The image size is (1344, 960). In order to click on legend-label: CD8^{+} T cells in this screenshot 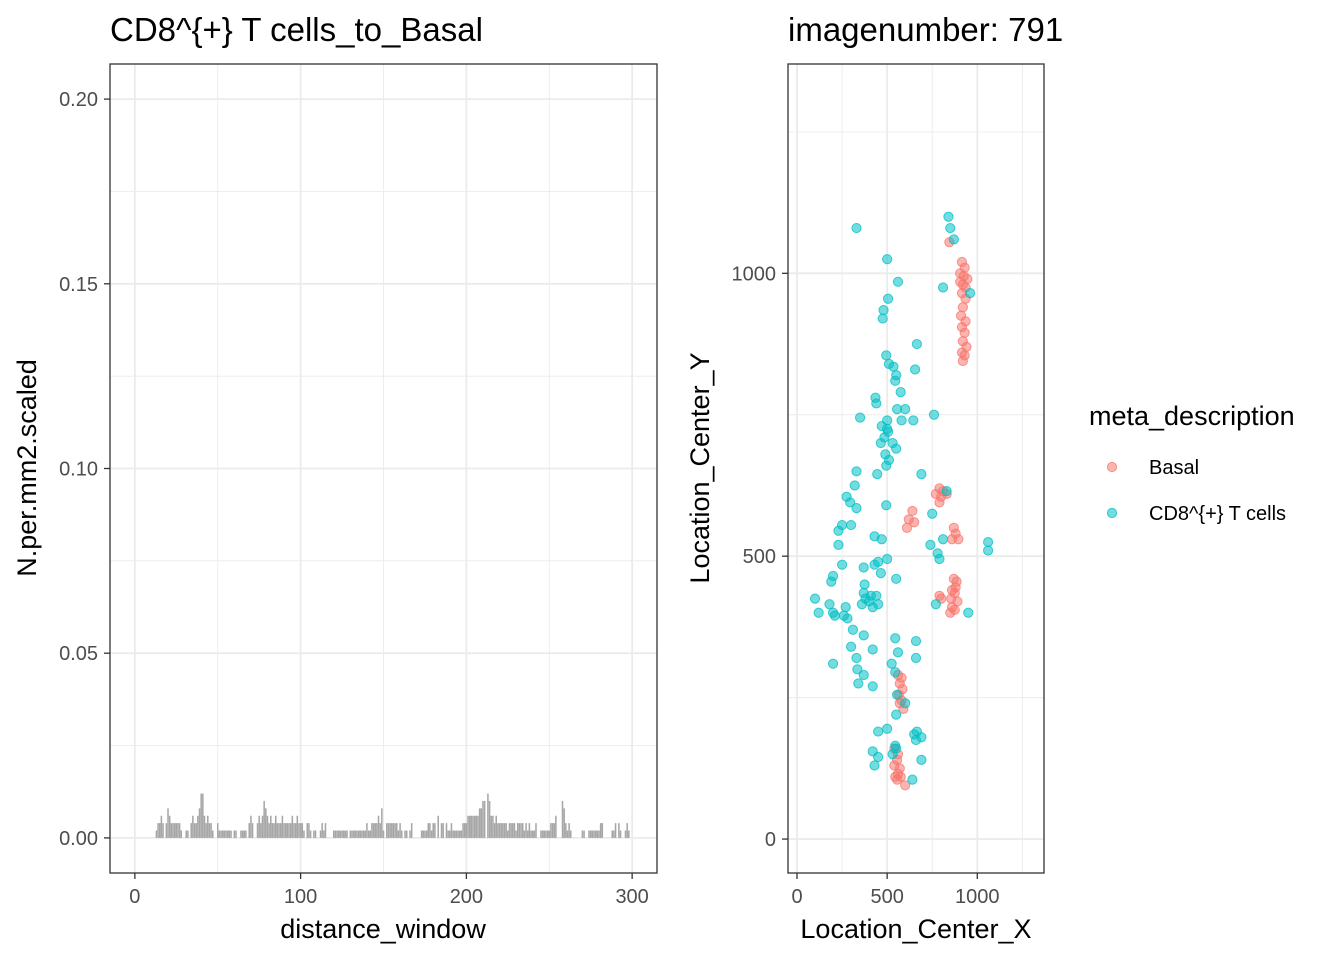, I will do `click(1217, 514)`.